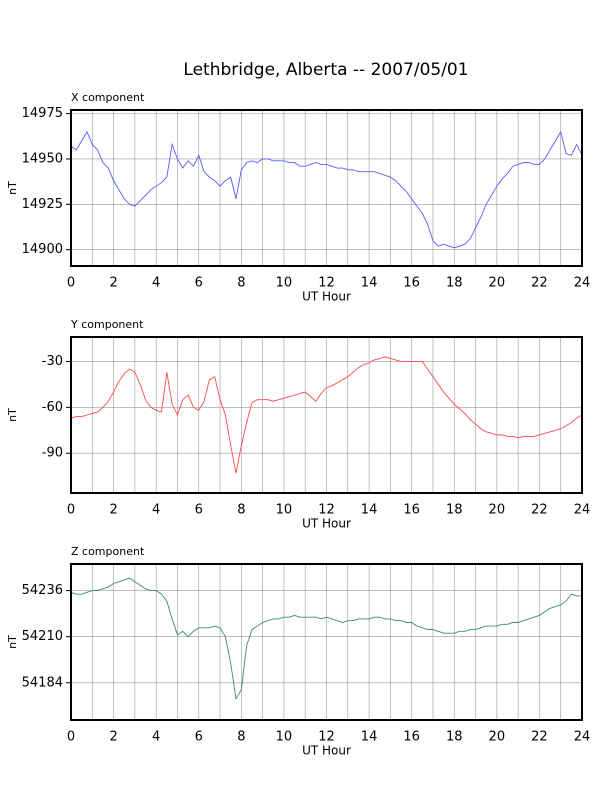 This screenshot has height=792, width=612. I want to click on panel-label: Y component, so click(107, 324).